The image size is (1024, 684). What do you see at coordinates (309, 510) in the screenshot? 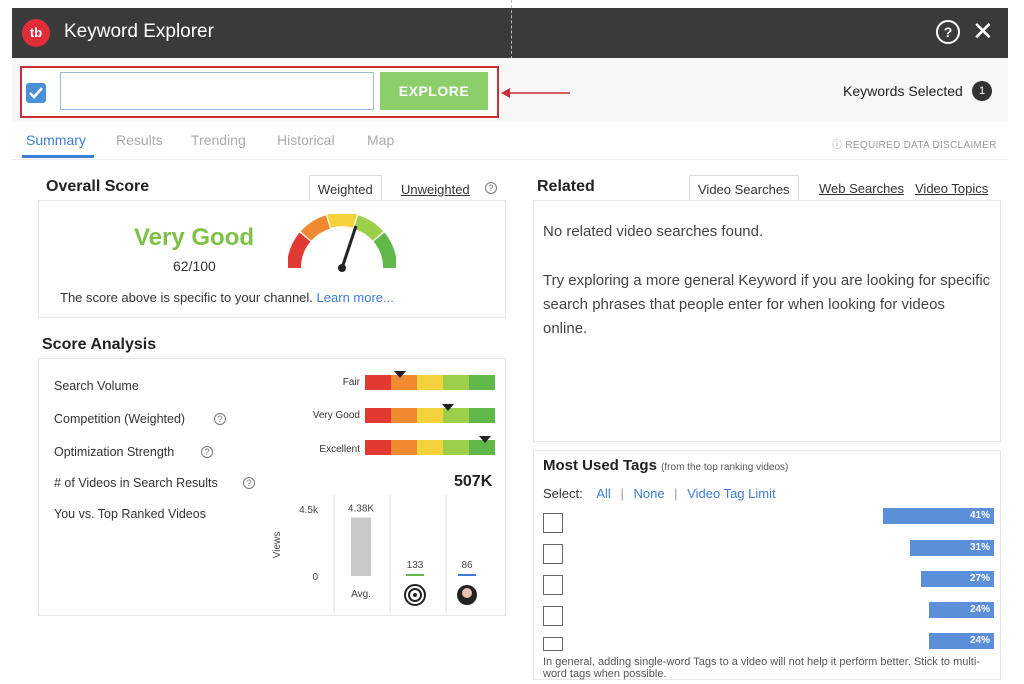
I see `y-max-tick: 4.5k` at bounding box center [309, 510].